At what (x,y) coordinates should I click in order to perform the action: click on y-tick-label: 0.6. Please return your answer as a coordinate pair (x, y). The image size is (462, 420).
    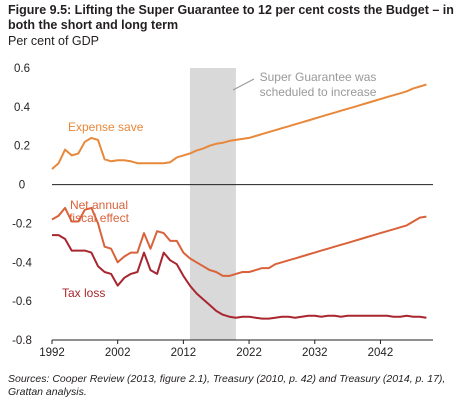
    Looking at the image, I should click on (22, 69).